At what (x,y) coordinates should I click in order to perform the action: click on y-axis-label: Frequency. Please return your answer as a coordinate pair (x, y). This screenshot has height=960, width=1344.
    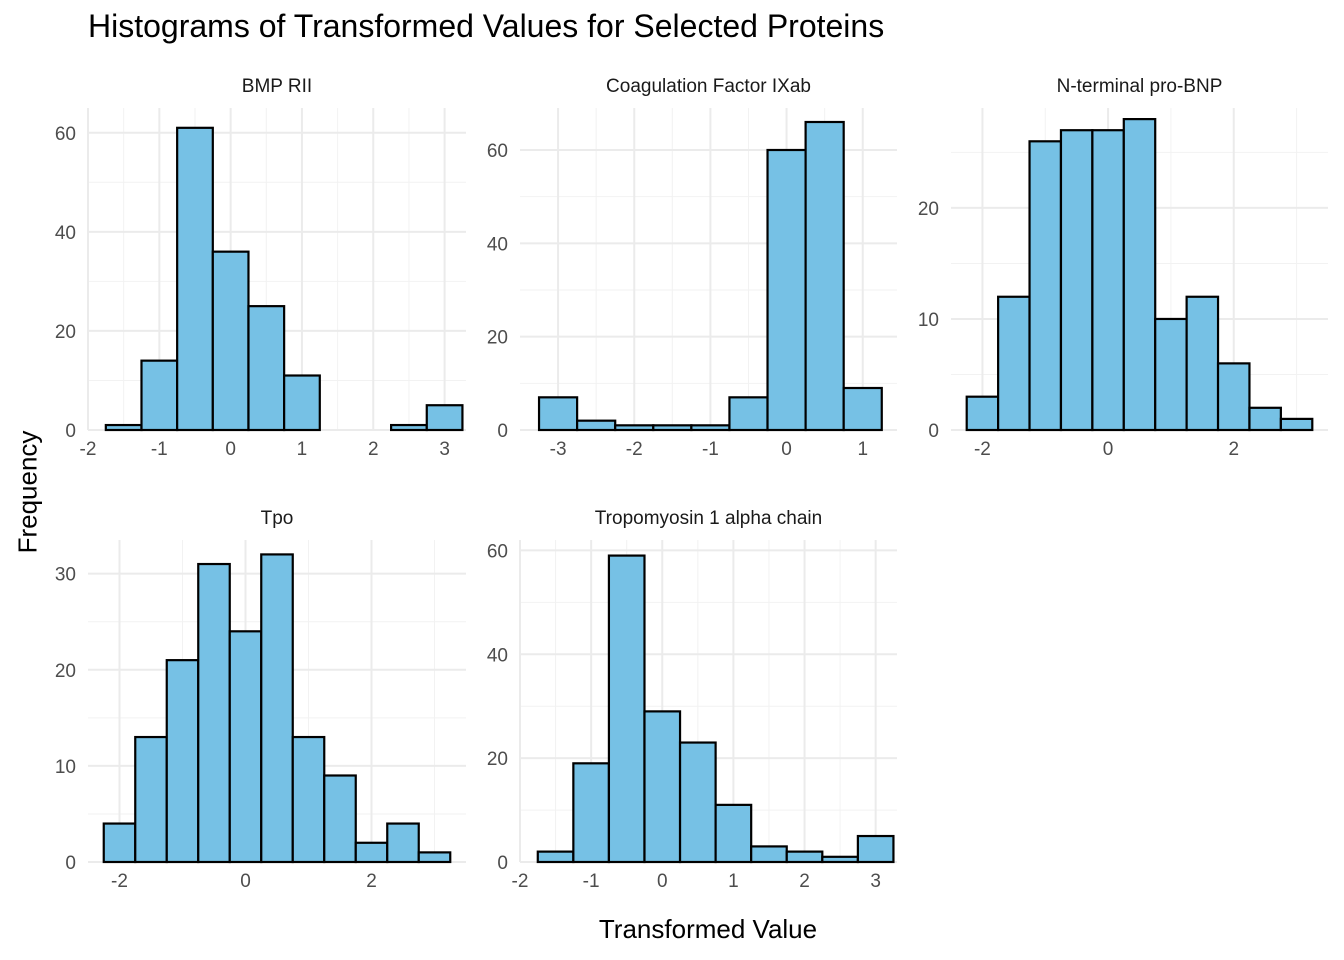
    Looking at the image, I should click on (27, 492).